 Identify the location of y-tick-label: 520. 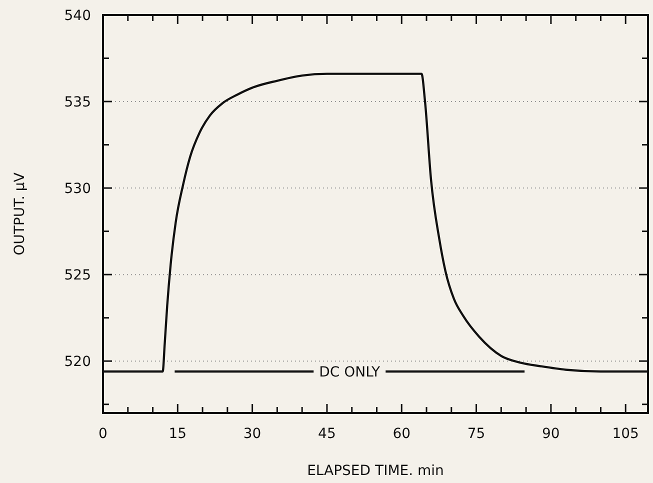
(77, 362).